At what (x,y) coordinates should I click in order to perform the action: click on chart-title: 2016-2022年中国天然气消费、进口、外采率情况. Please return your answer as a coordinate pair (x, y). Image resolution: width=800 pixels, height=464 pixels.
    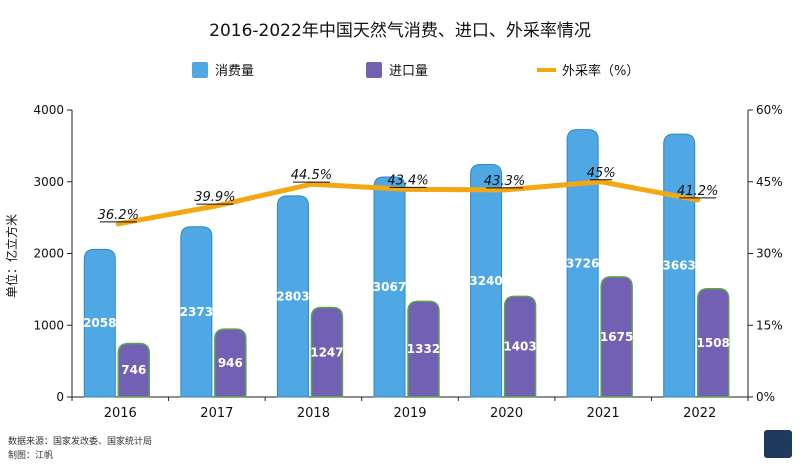
    Looking at the image, I should click on (400, 31).